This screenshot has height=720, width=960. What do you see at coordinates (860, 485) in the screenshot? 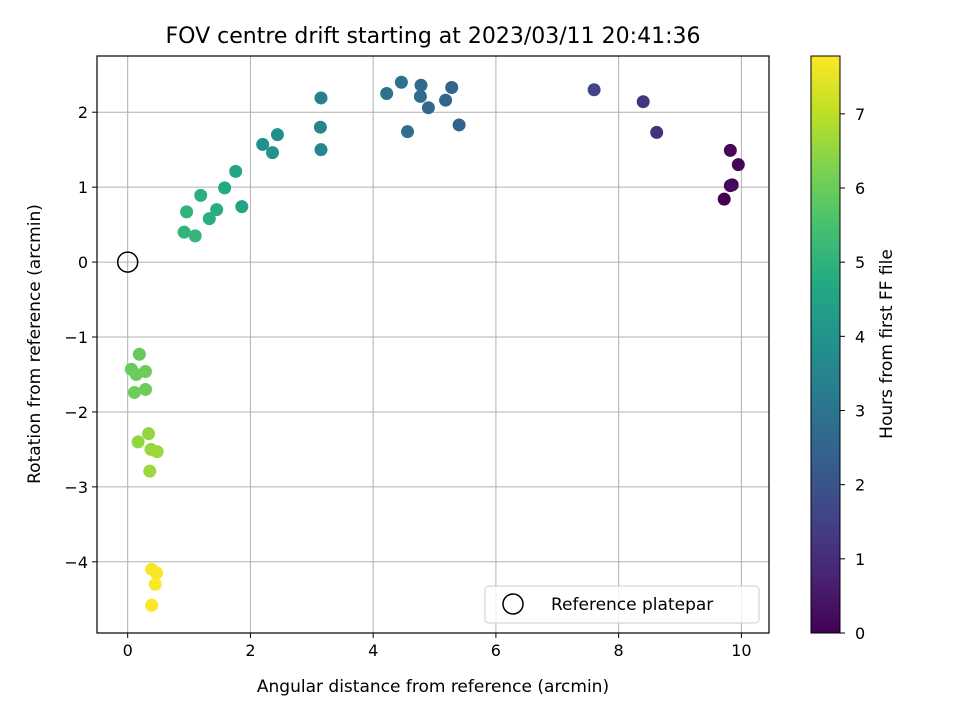
I see `colorbar-tick-label: 2` at bounding box center [860, 485].